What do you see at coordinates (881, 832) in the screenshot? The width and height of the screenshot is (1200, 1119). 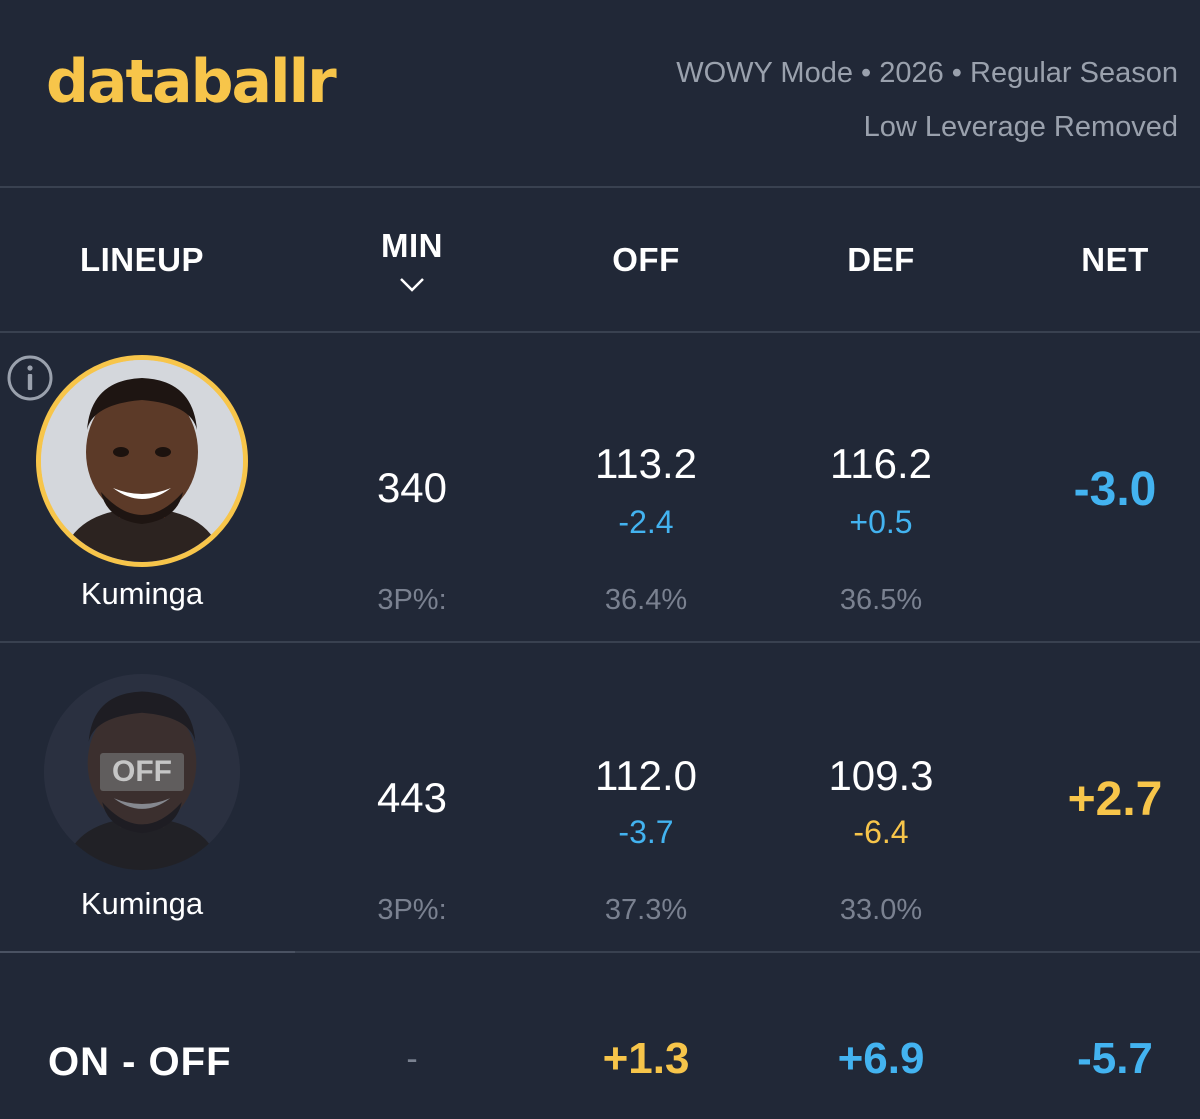 I see `def-delta: -6.4` at bounding box center [881, 832].